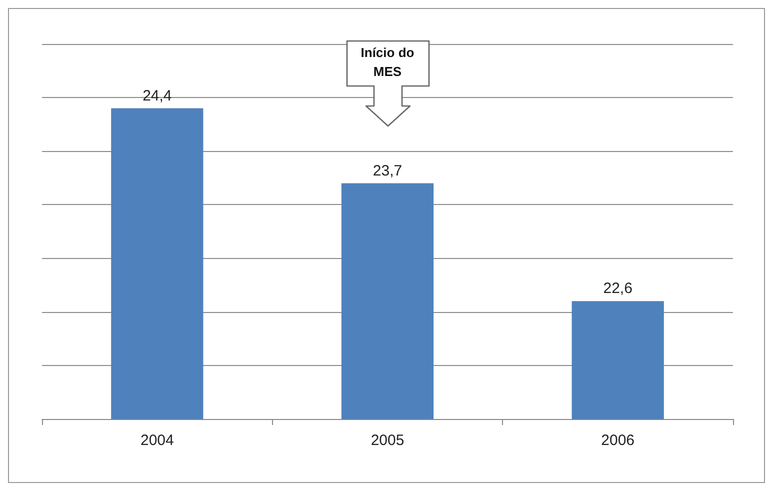 The height and width of the screenshot is (491, 773). I want to click on x-tick-label: 2006, so click(618, 440).